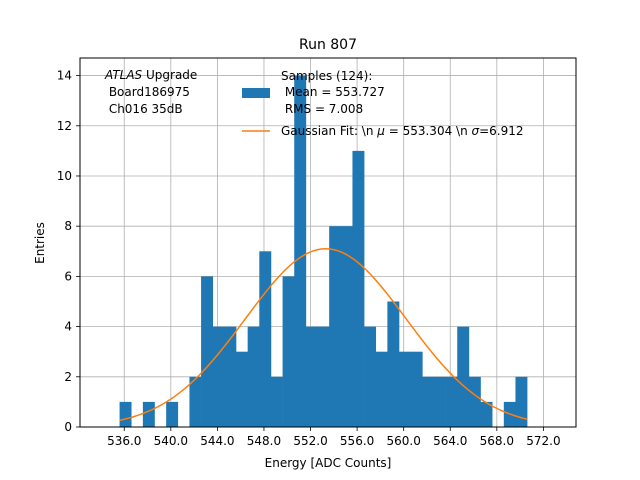 This screenshot has width=640, height=480. Describe the element at coordinates (328, 463) in the screenshot. I see `x-axis-title: Energy [ADC Counts]` at that location.